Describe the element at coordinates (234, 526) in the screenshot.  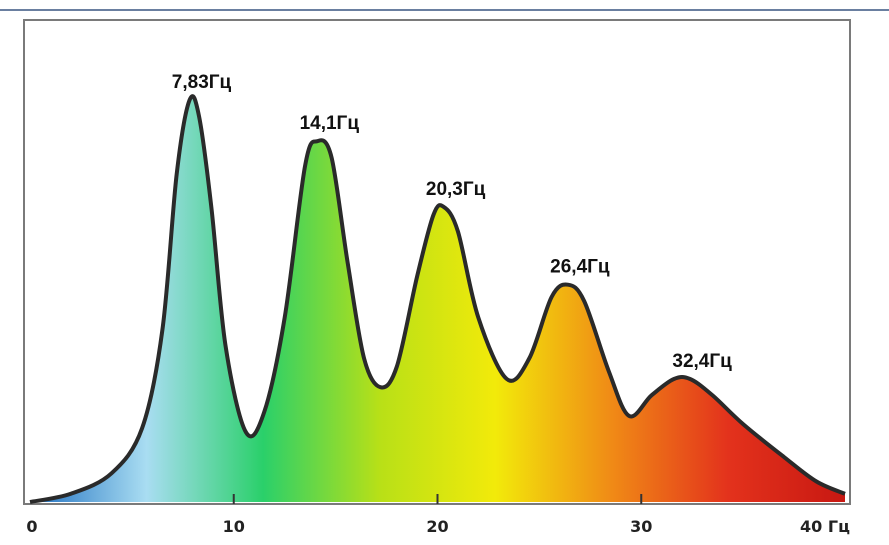
I see `x-tick-label: 10` at that location.